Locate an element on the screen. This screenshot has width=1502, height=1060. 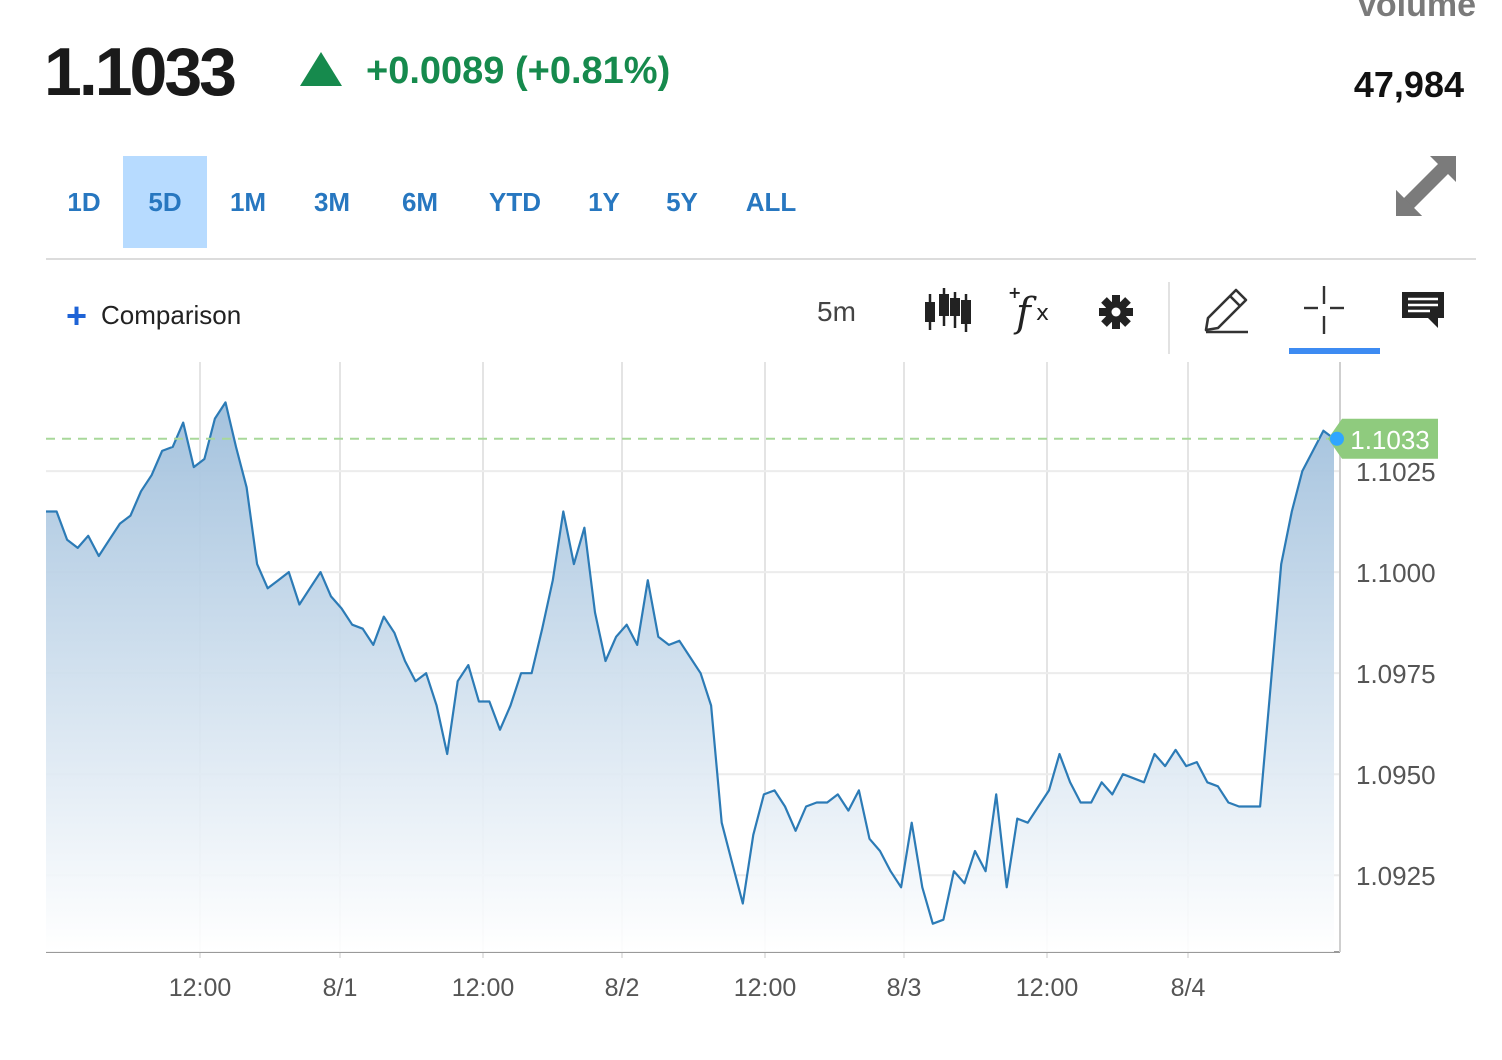
active-tool-underline is located at coordinates (1334, 351).